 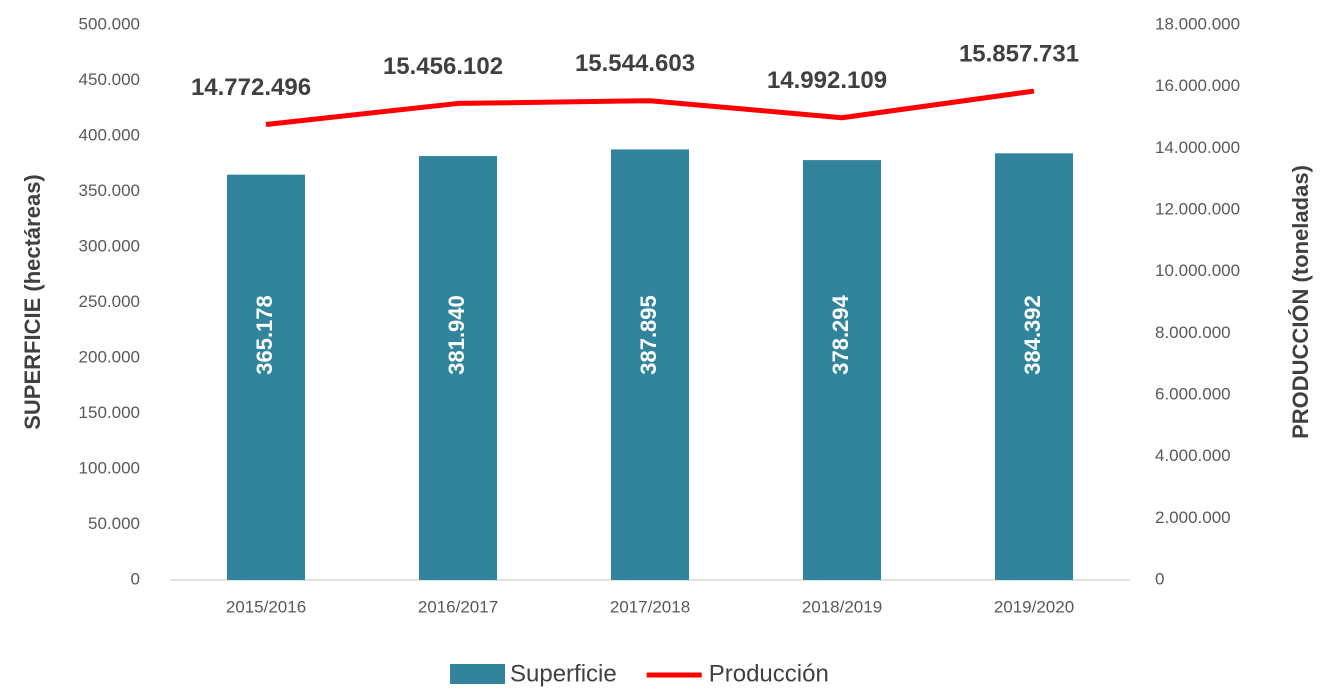 I want to click on yticks-label: 500.000, so click(x=109, y=23).